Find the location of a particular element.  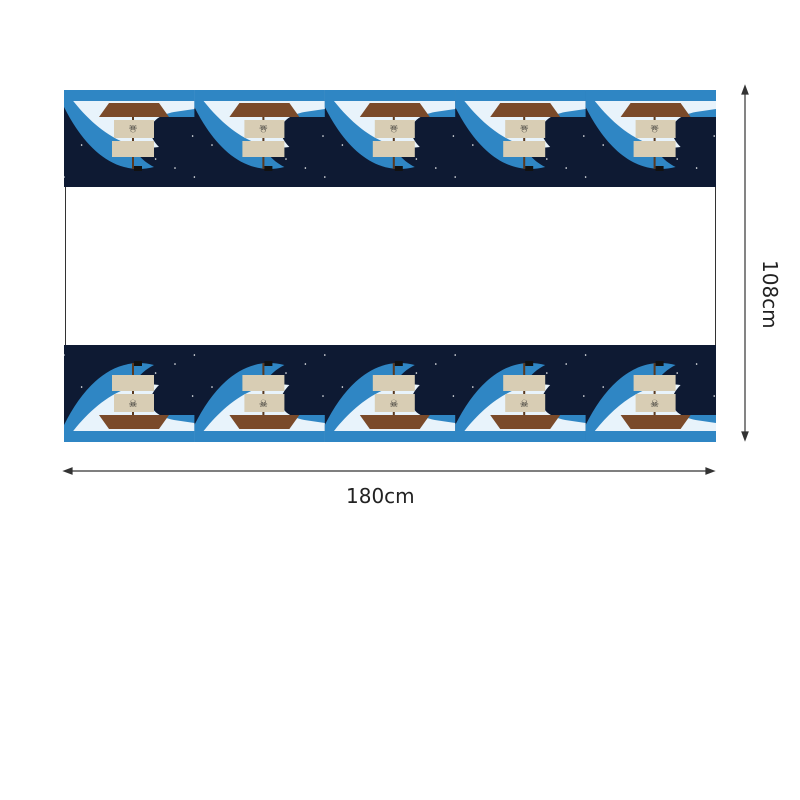

top-pattern-band: ☠ ☠ ☠ ☠ ☠ is located at coordinates (390, 138).